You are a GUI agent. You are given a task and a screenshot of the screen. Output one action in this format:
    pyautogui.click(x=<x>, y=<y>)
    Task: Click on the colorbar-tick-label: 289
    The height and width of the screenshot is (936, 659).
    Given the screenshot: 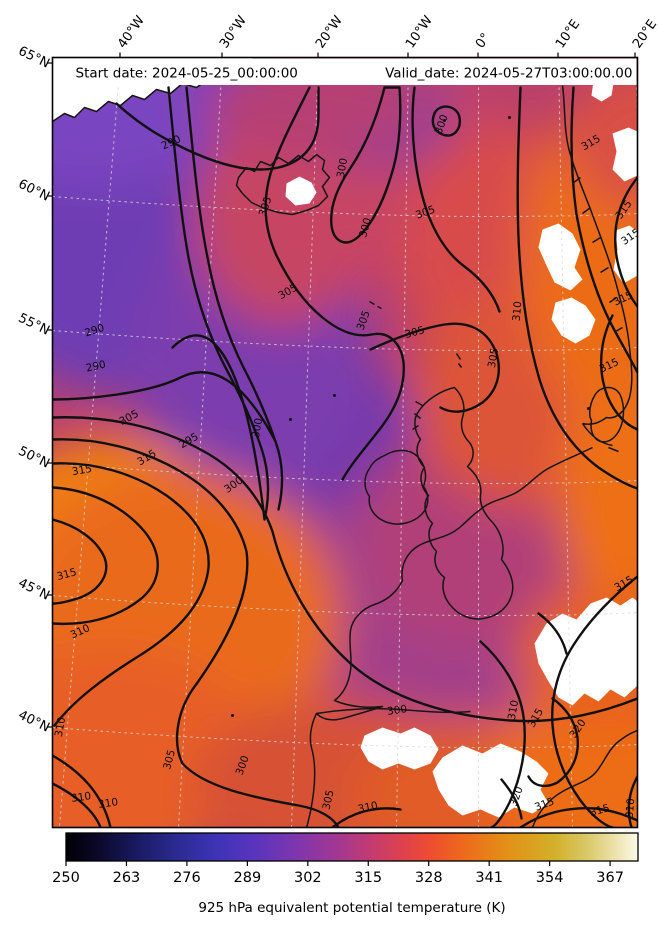 What is the action you would take?
    pyautogui.click(x=248, y=878)
    